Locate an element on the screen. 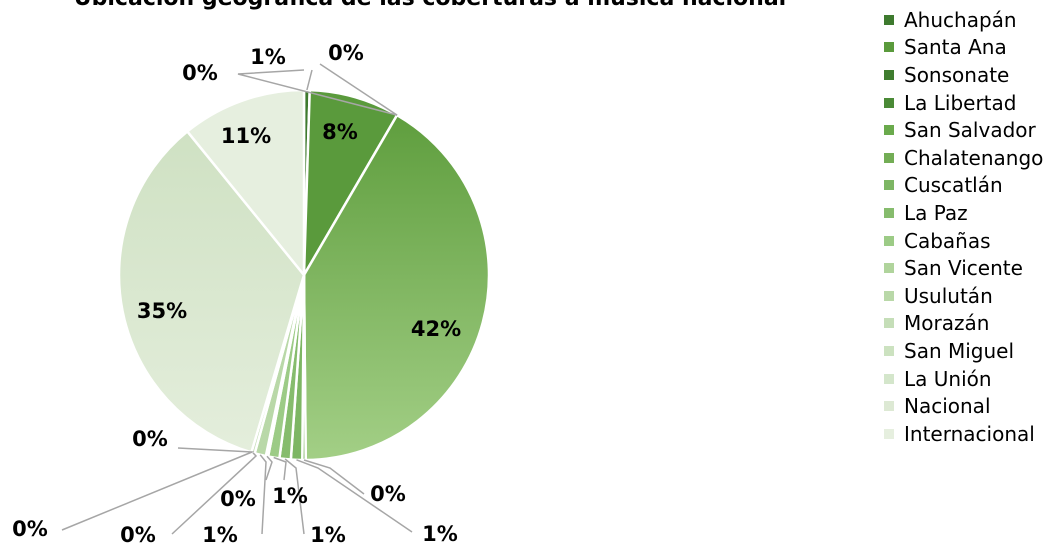 The image size is (1064, 552). legend-label: Santa Ana is located at coordinates (955, 47).